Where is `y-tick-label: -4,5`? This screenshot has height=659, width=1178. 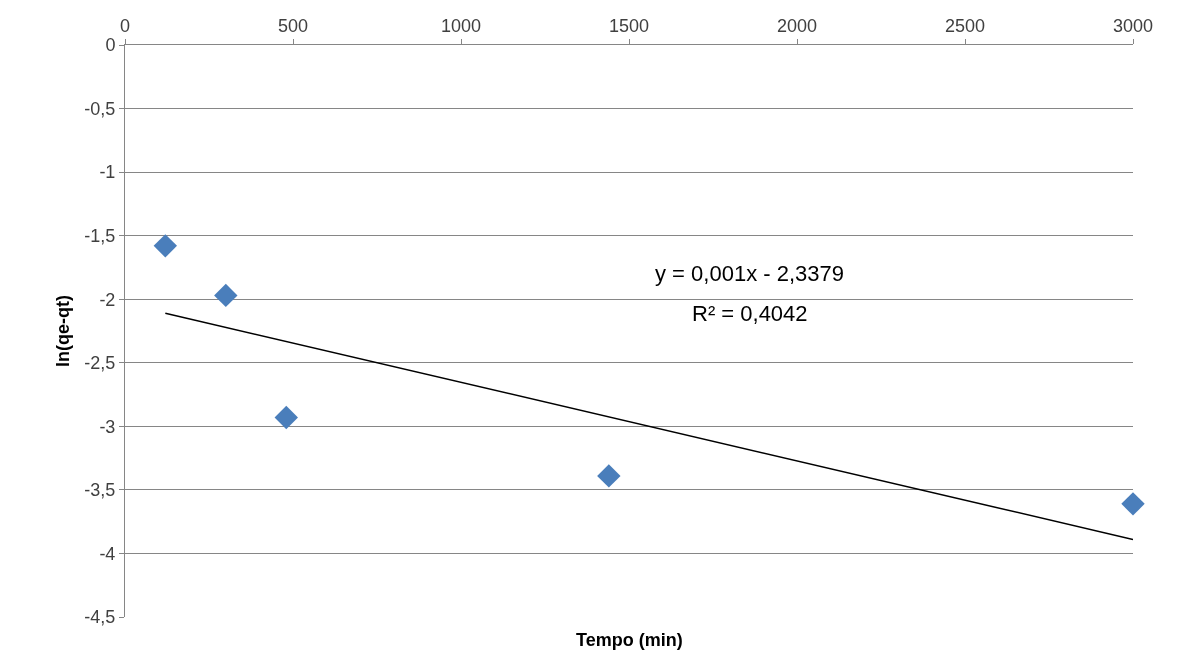
y-tick-label: -4,5 is located at coordinates (100, 617).